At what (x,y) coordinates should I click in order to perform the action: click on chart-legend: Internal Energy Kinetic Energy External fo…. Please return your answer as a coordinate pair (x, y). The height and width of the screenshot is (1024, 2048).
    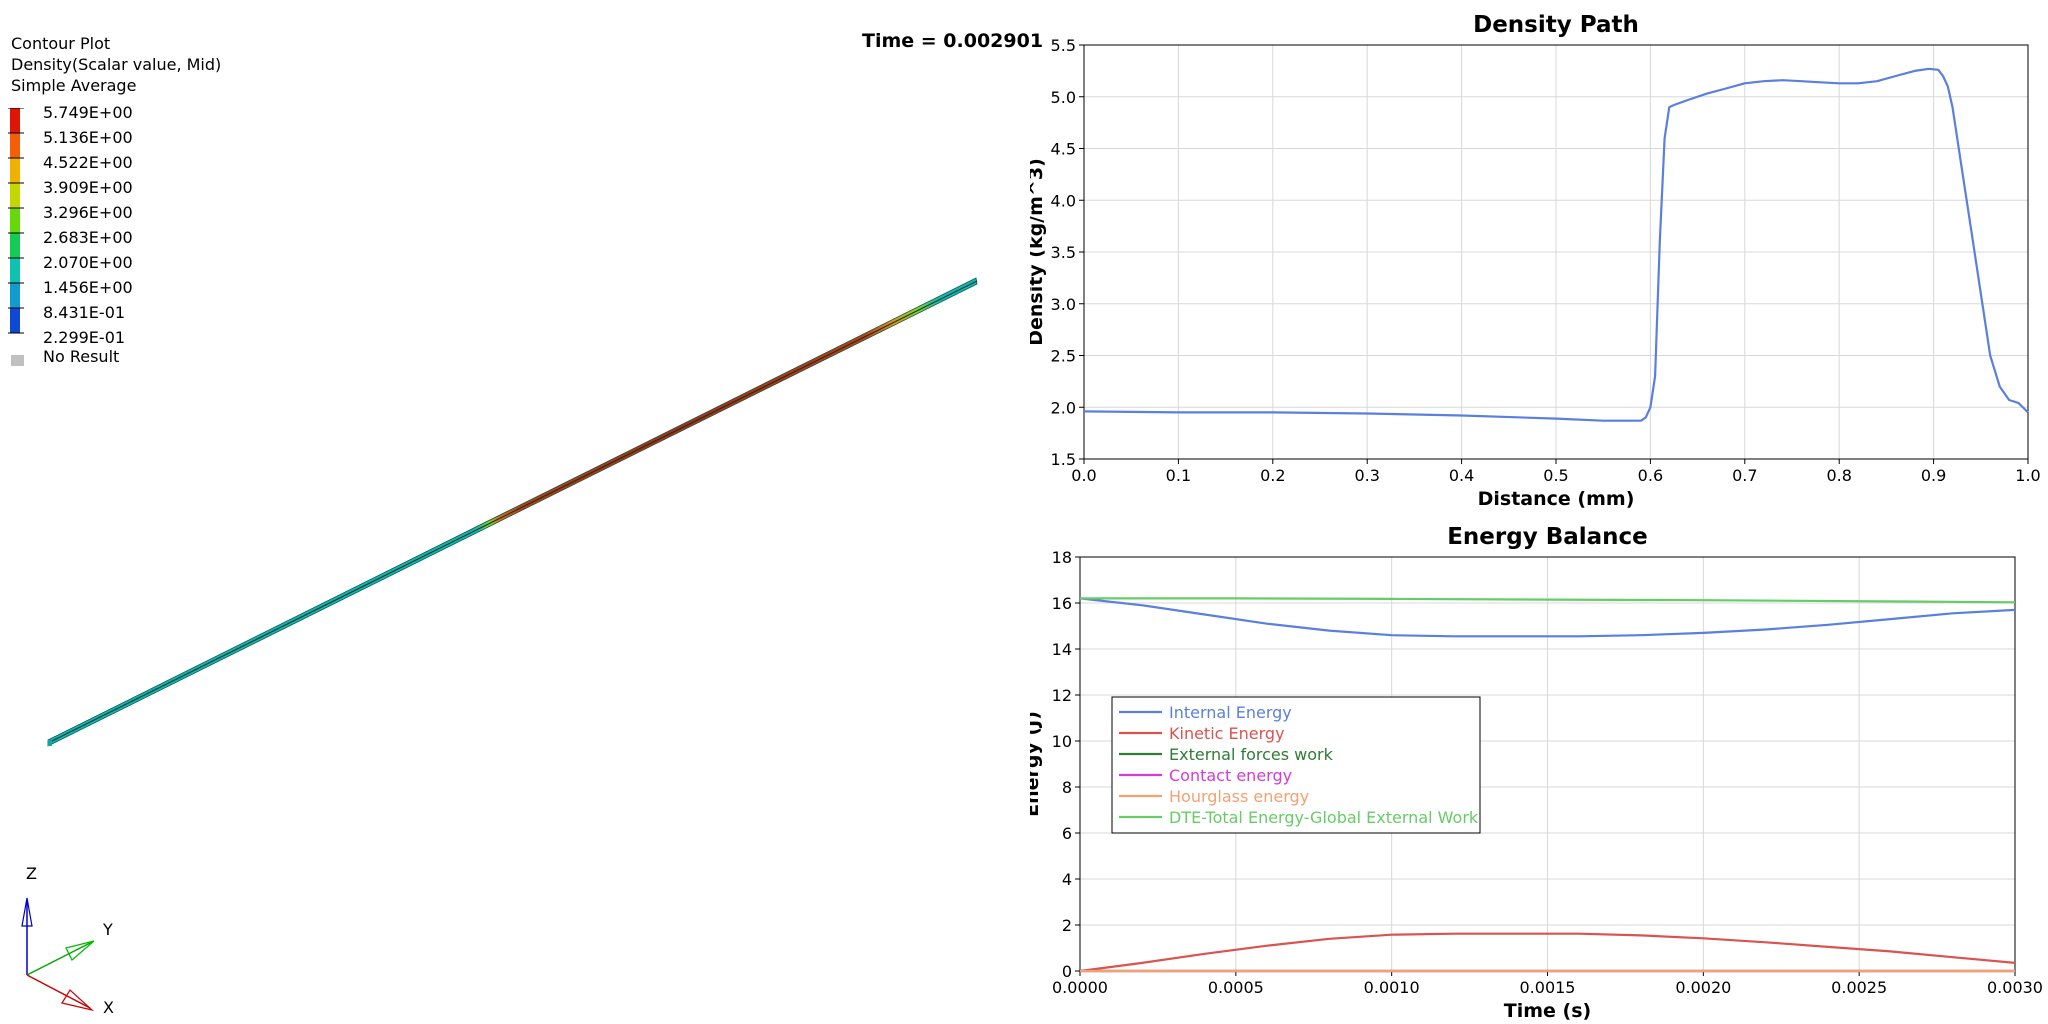
    Looking at the image, I should click on (1296, 765).